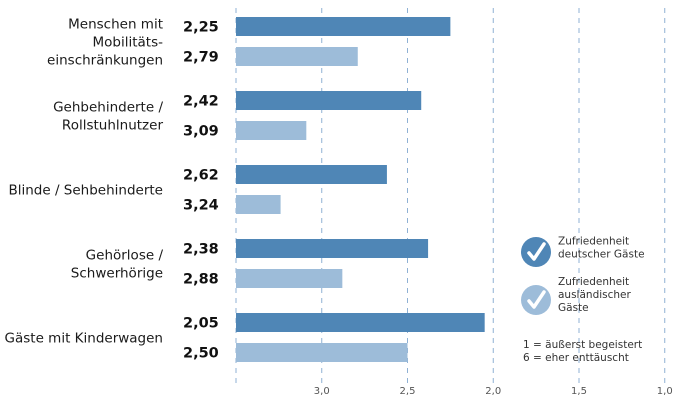  What do you see at coordinates (322, 391) in the screenshot?
I see `x-tick-label: 3,0` at bounding box center [322, 391].